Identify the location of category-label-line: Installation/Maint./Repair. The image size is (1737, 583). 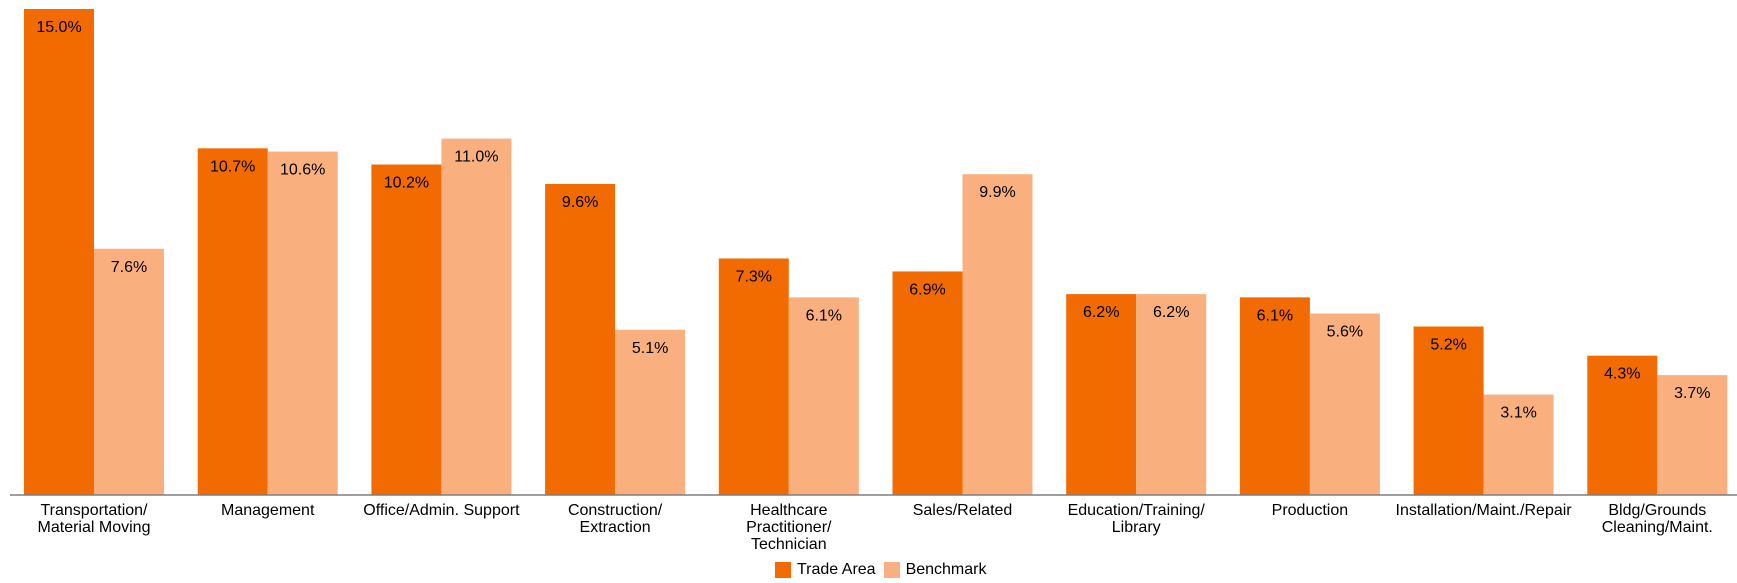
(1484, 510).